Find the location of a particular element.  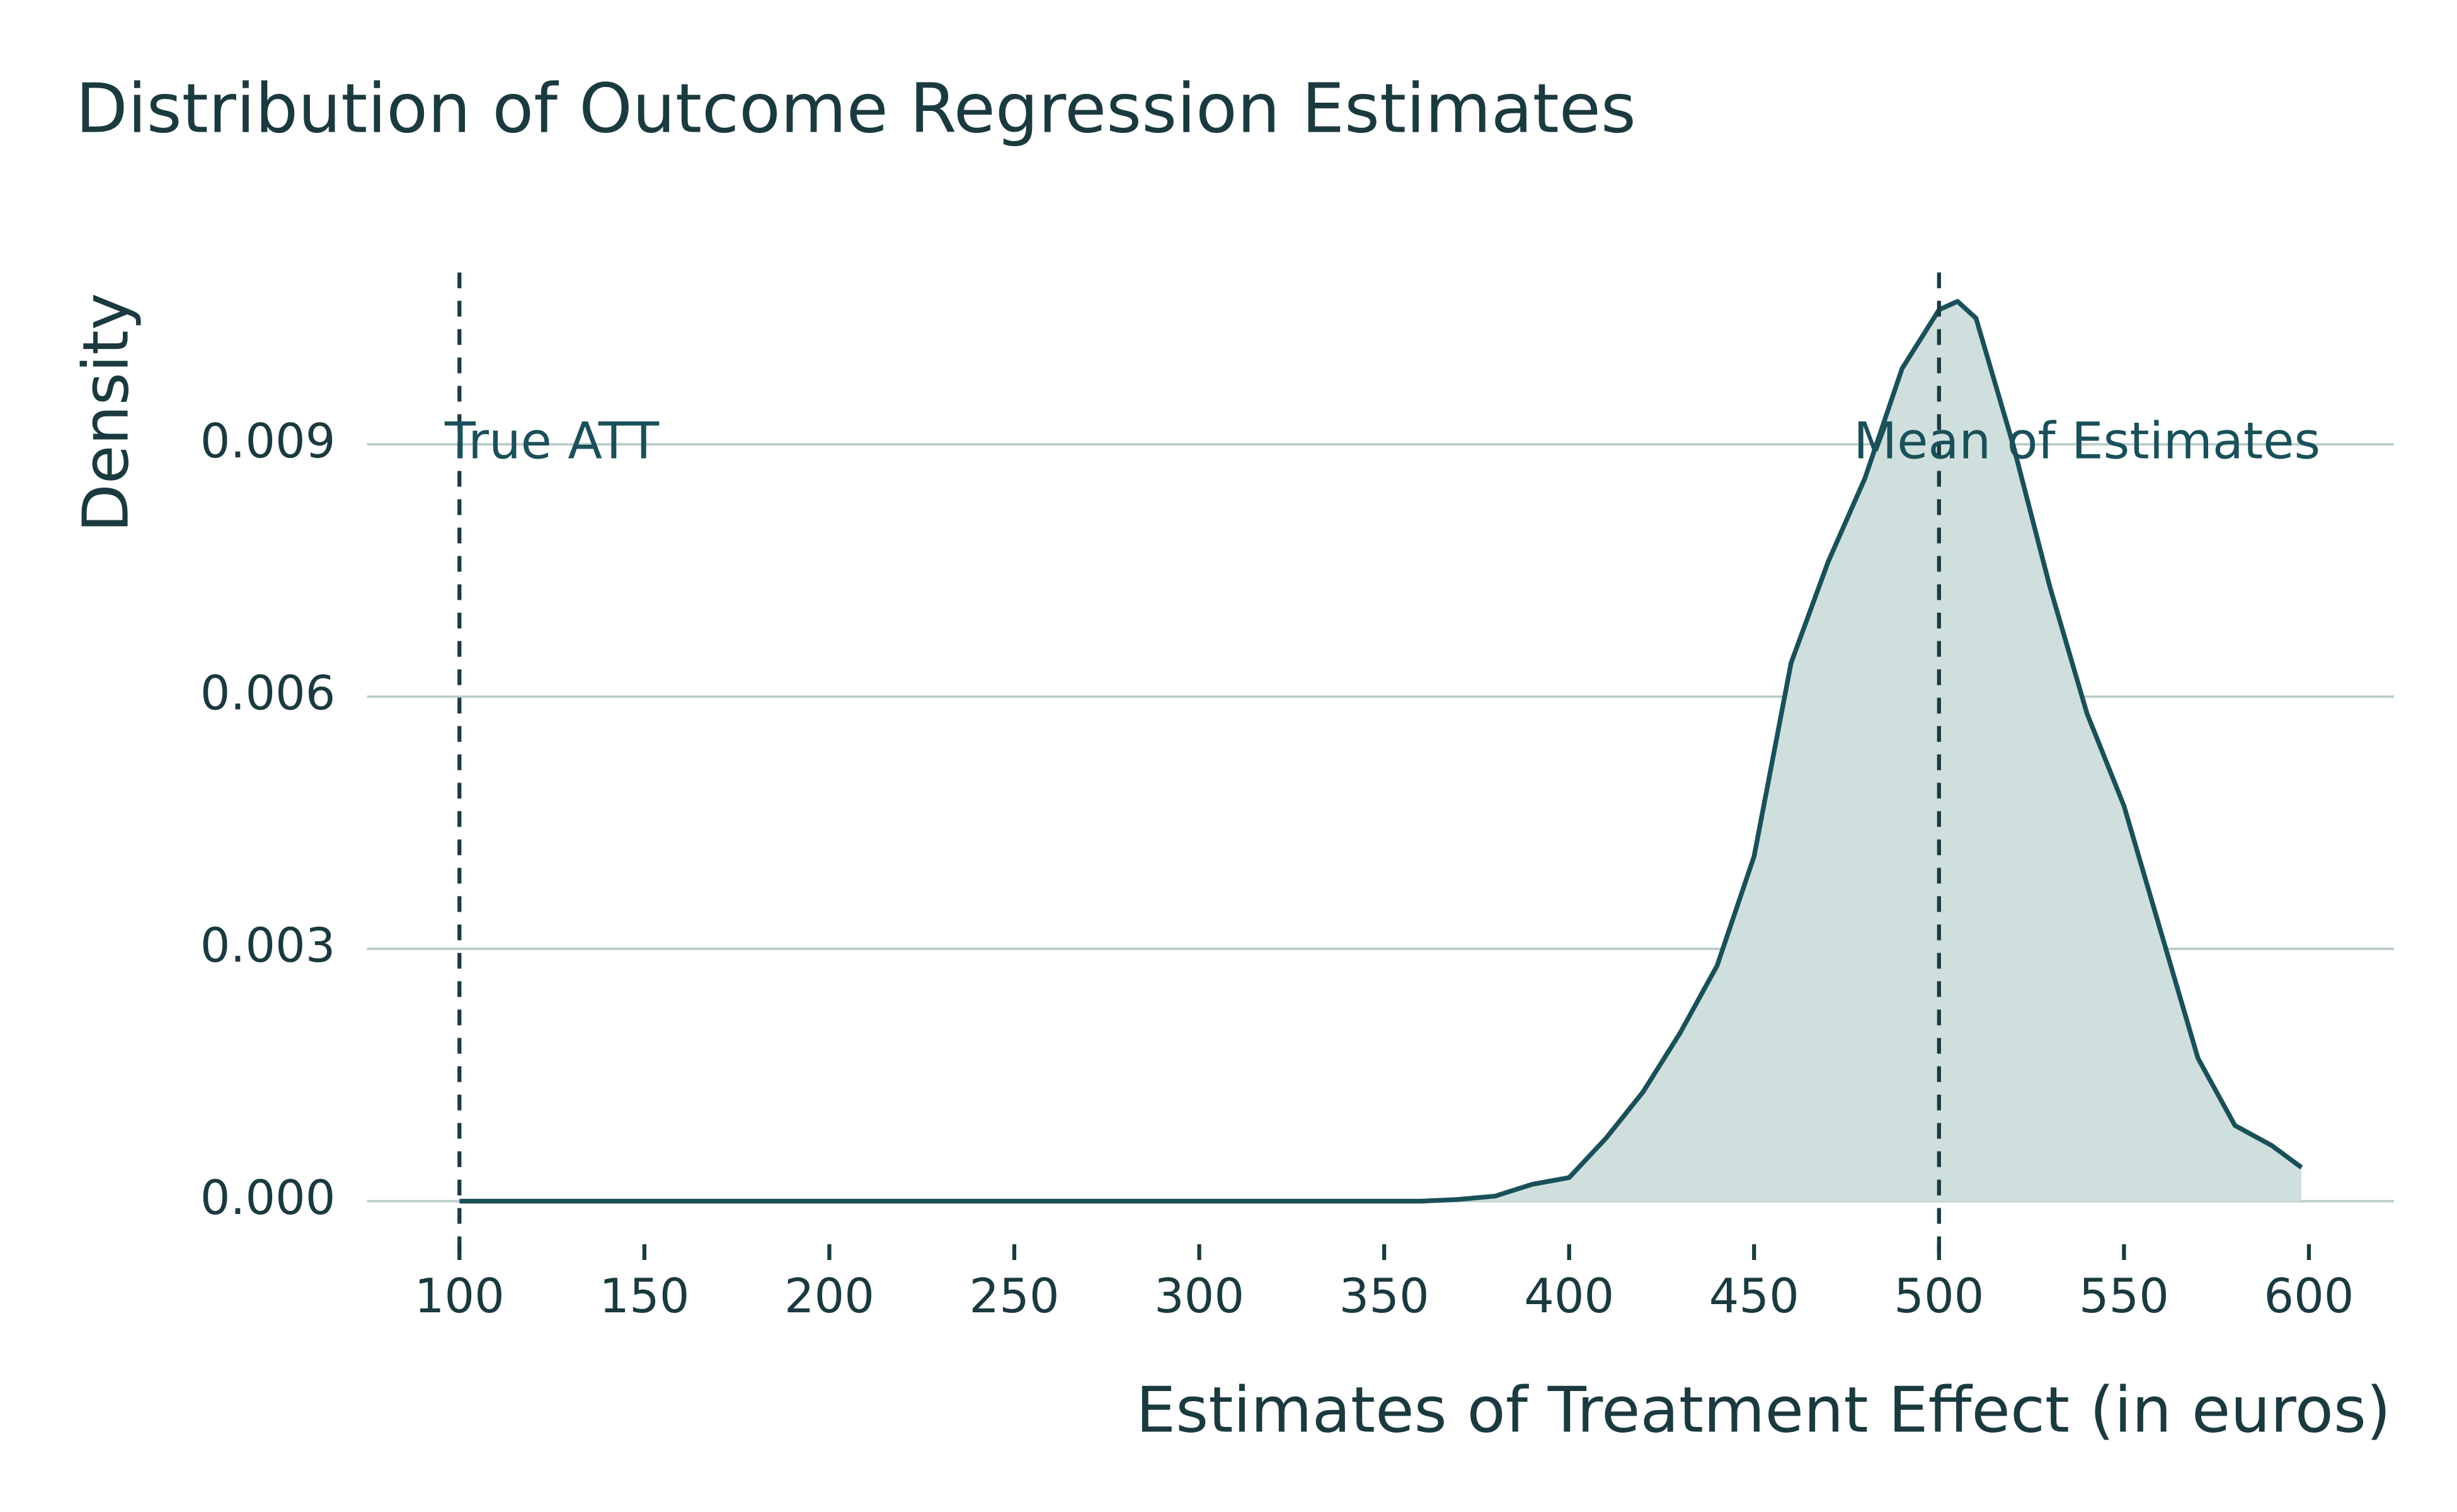

x-axis-label: Estimates of Treatment Effect (in euros) is located at coordinates (1763, 1409).